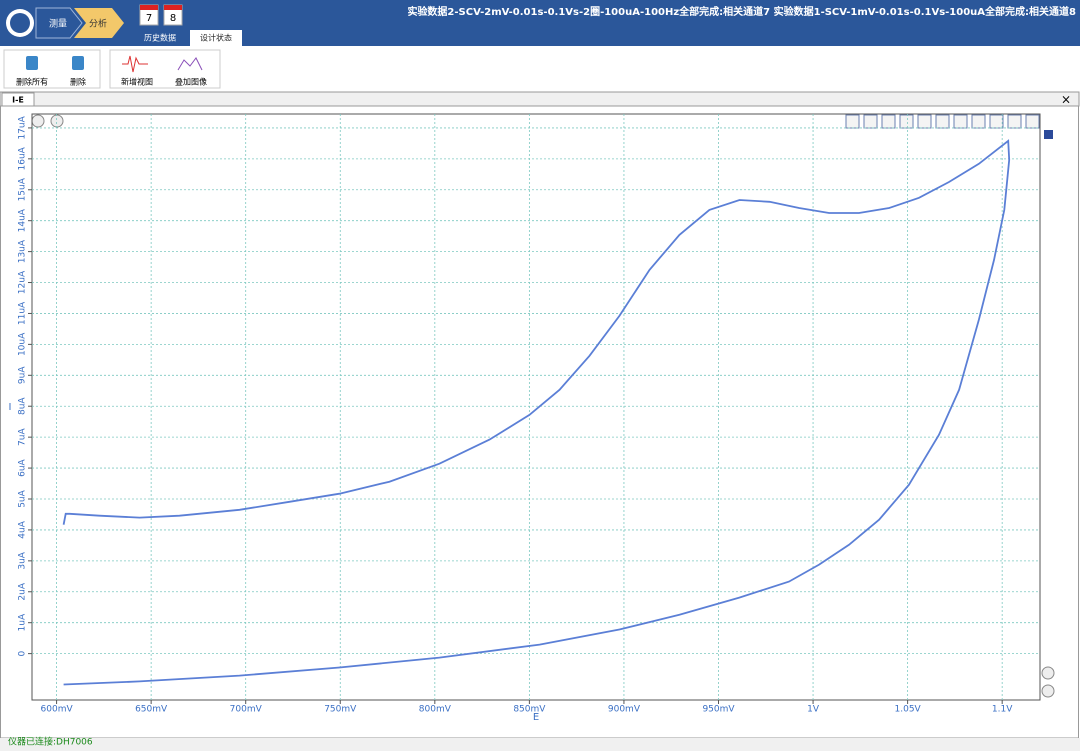 The width and height of the screenshot is (1080, 751). I want to click on x-tick-label: 800mV, so click(435, 710).